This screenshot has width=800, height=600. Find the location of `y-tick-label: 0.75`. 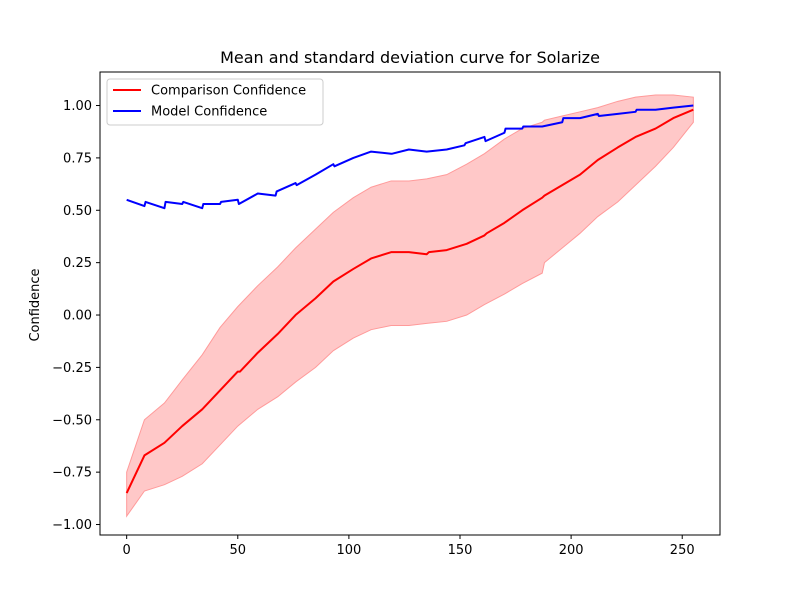

y-tick-label: 0.75 is located at coordinates (77, 158).